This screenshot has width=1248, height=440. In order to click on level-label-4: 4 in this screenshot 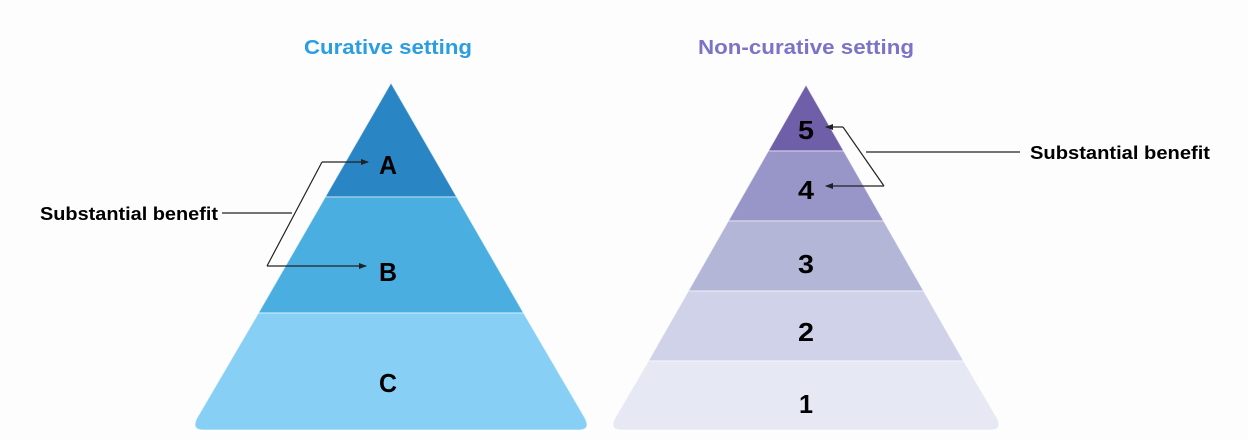, I will do `click(806, 190)`.